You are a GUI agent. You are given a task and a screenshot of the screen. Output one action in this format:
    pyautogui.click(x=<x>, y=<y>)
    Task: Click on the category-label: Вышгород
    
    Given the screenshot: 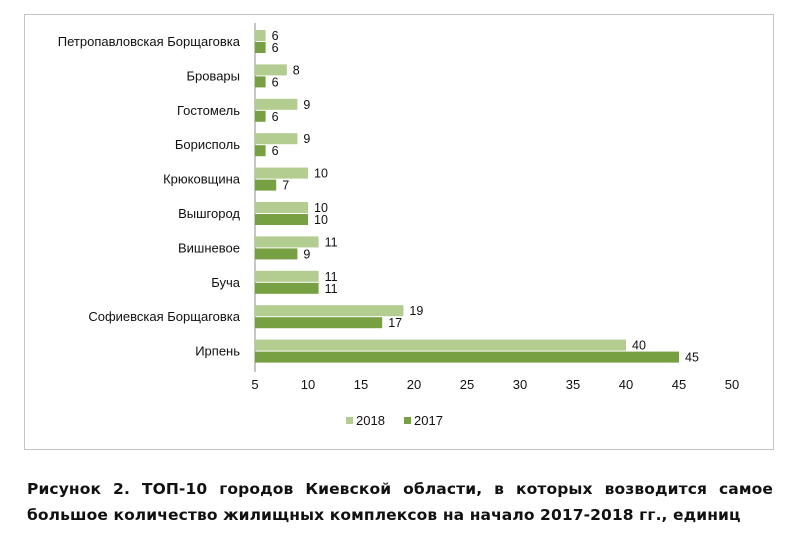 What is the action you would take?
    pyautogui.click(x=209, y=213)
    